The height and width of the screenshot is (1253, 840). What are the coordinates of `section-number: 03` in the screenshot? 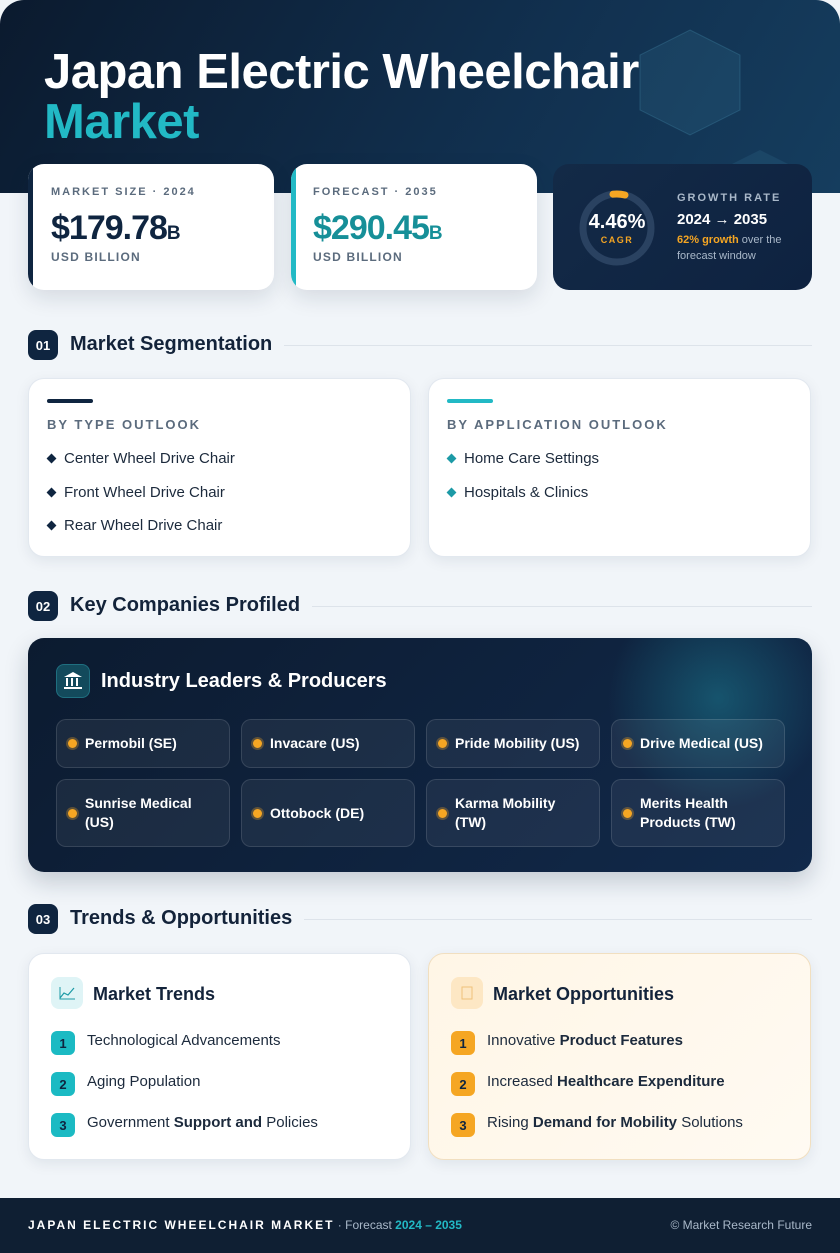 It's located at (43, 919).